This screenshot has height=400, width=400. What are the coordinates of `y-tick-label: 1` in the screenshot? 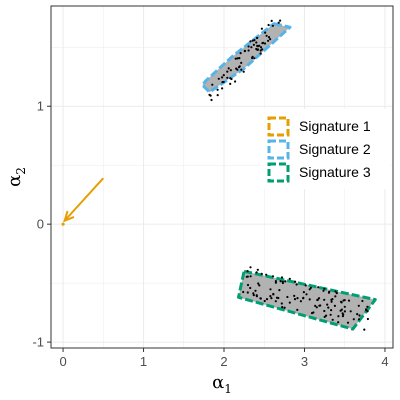 It's located at (40, 106).